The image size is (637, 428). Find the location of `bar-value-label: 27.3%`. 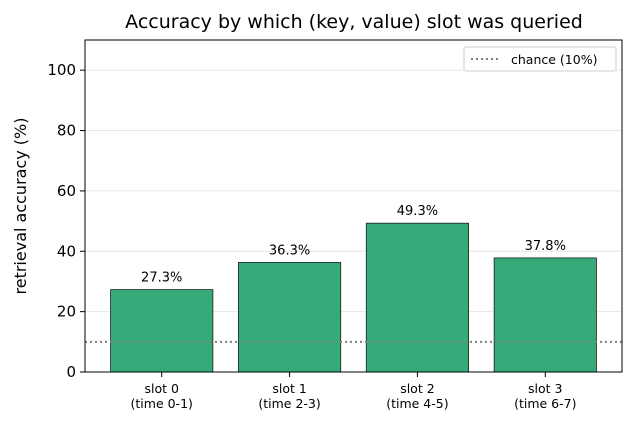

bar-value-label: 27.3% is located at coordinates (161, 278).